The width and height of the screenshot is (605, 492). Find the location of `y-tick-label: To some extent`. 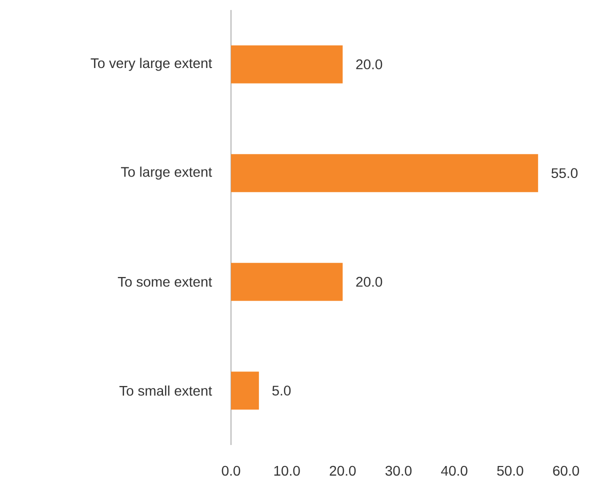

y-tick-label: To some extent is located at coordinates (165, 282).